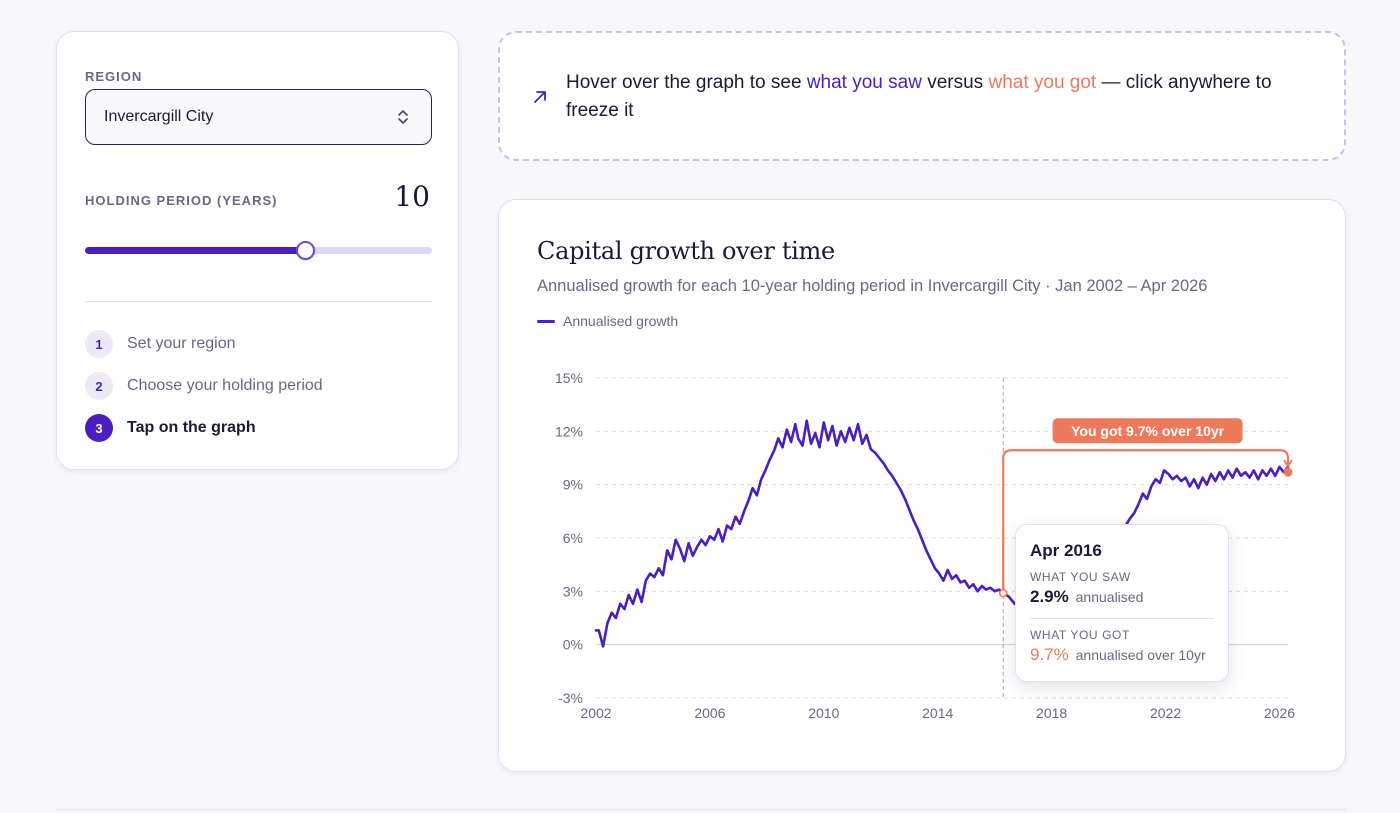 This screenshot has width=1400, height=813. I want to click on x-tick-label: 2022, so click(1165, 713).